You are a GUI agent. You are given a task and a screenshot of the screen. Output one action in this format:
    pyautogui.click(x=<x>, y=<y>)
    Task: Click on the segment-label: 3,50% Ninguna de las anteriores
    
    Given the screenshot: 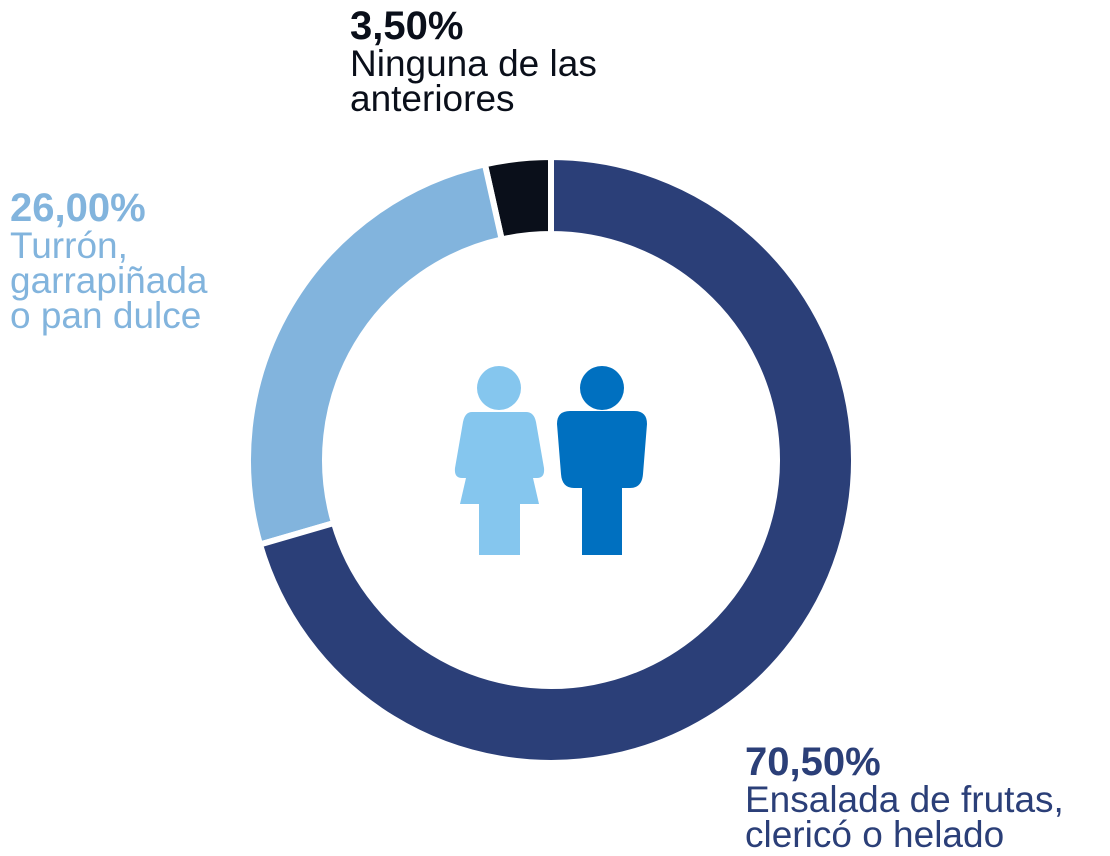 What is the action you would take?
    pyautogui.click(x=473, y=61)
    